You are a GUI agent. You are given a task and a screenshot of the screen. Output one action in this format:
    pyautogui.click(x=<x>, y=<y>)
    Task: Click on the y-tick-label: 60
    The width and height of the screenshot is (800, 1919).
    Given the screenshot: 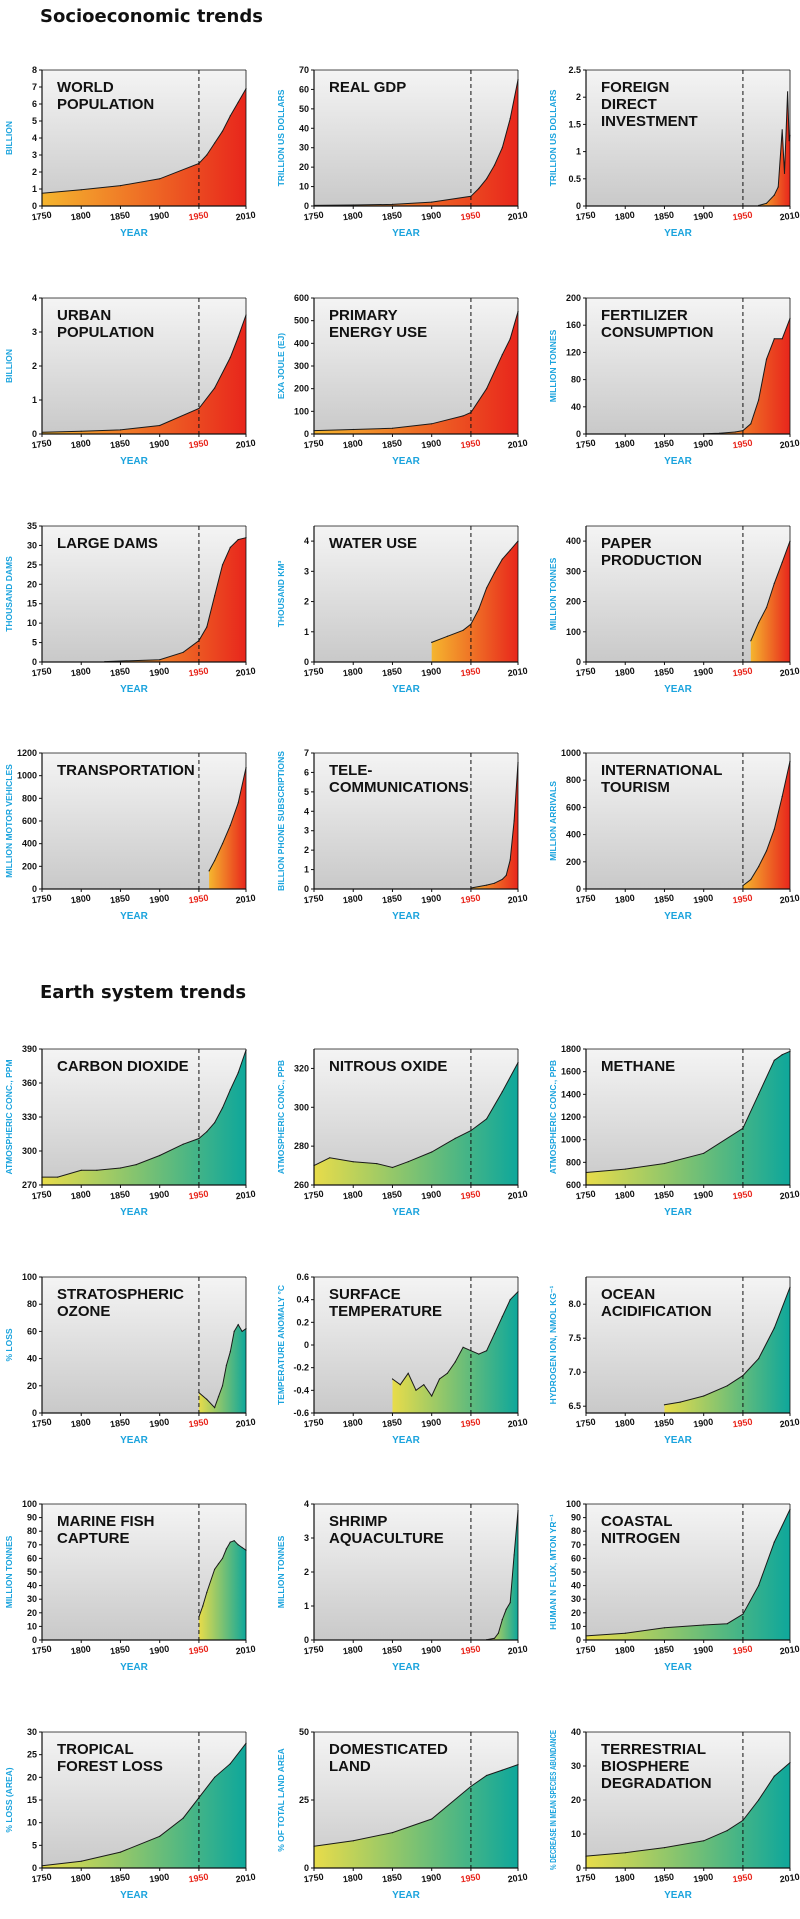 What is the action you would take?
    pyautogui.click(x=576, y=1558)
    